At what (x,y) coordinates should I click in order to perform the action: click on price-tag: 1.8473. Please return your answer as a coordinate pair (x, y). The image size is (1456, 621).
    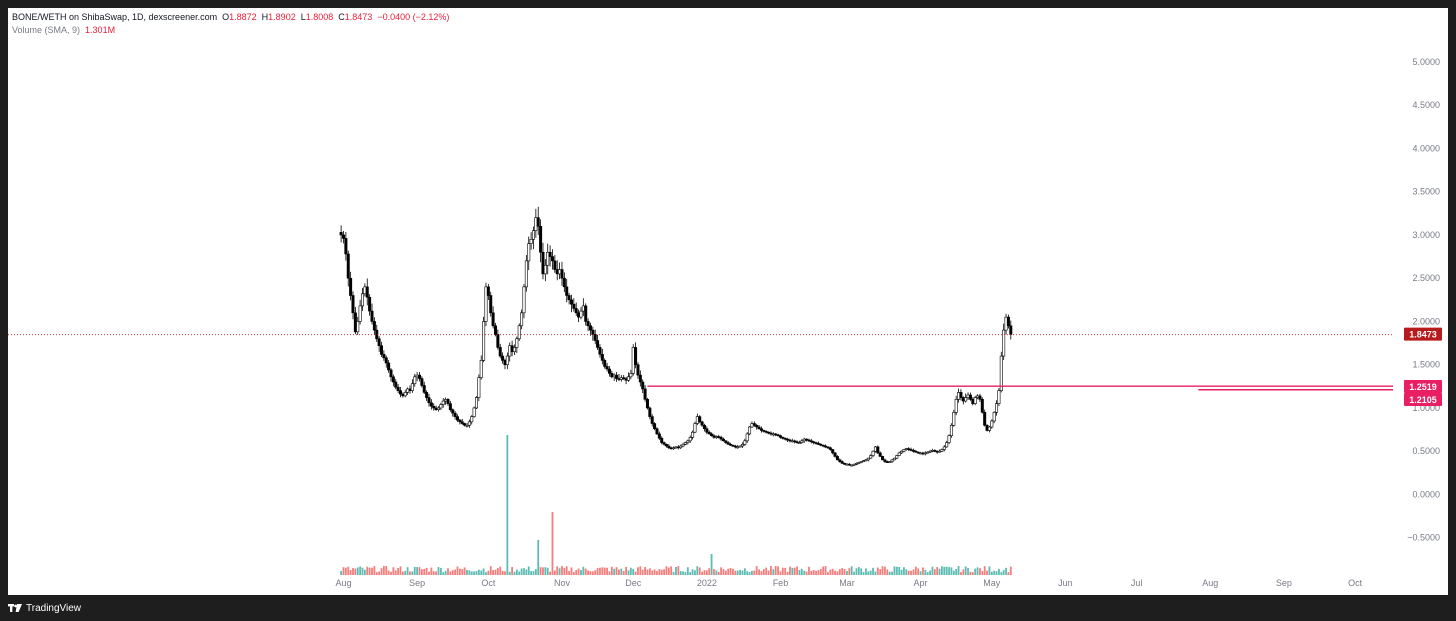
    Looking at the image, I should click on (1423, 334).